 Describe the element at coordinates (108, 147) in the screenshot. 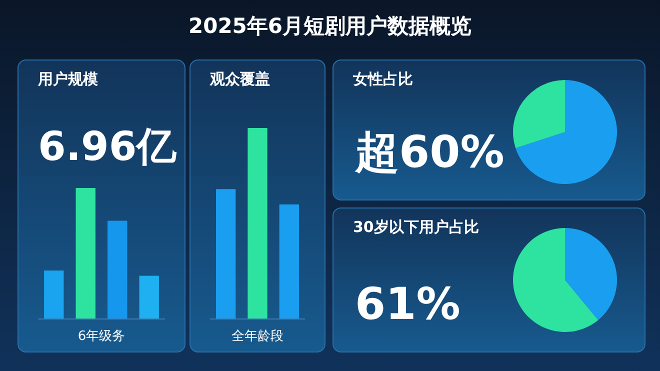

I see `text: 6.96亿` at that location.